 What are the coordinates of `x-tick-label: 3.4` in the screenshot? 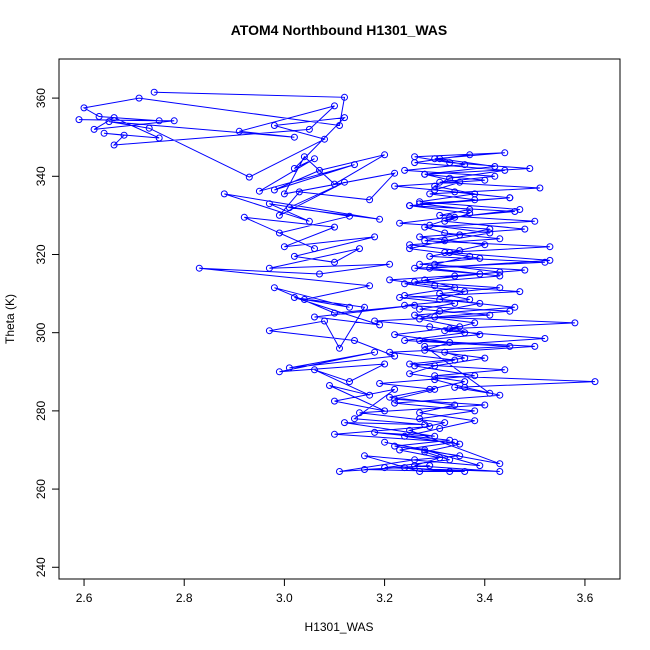 It's located at (484, 598).